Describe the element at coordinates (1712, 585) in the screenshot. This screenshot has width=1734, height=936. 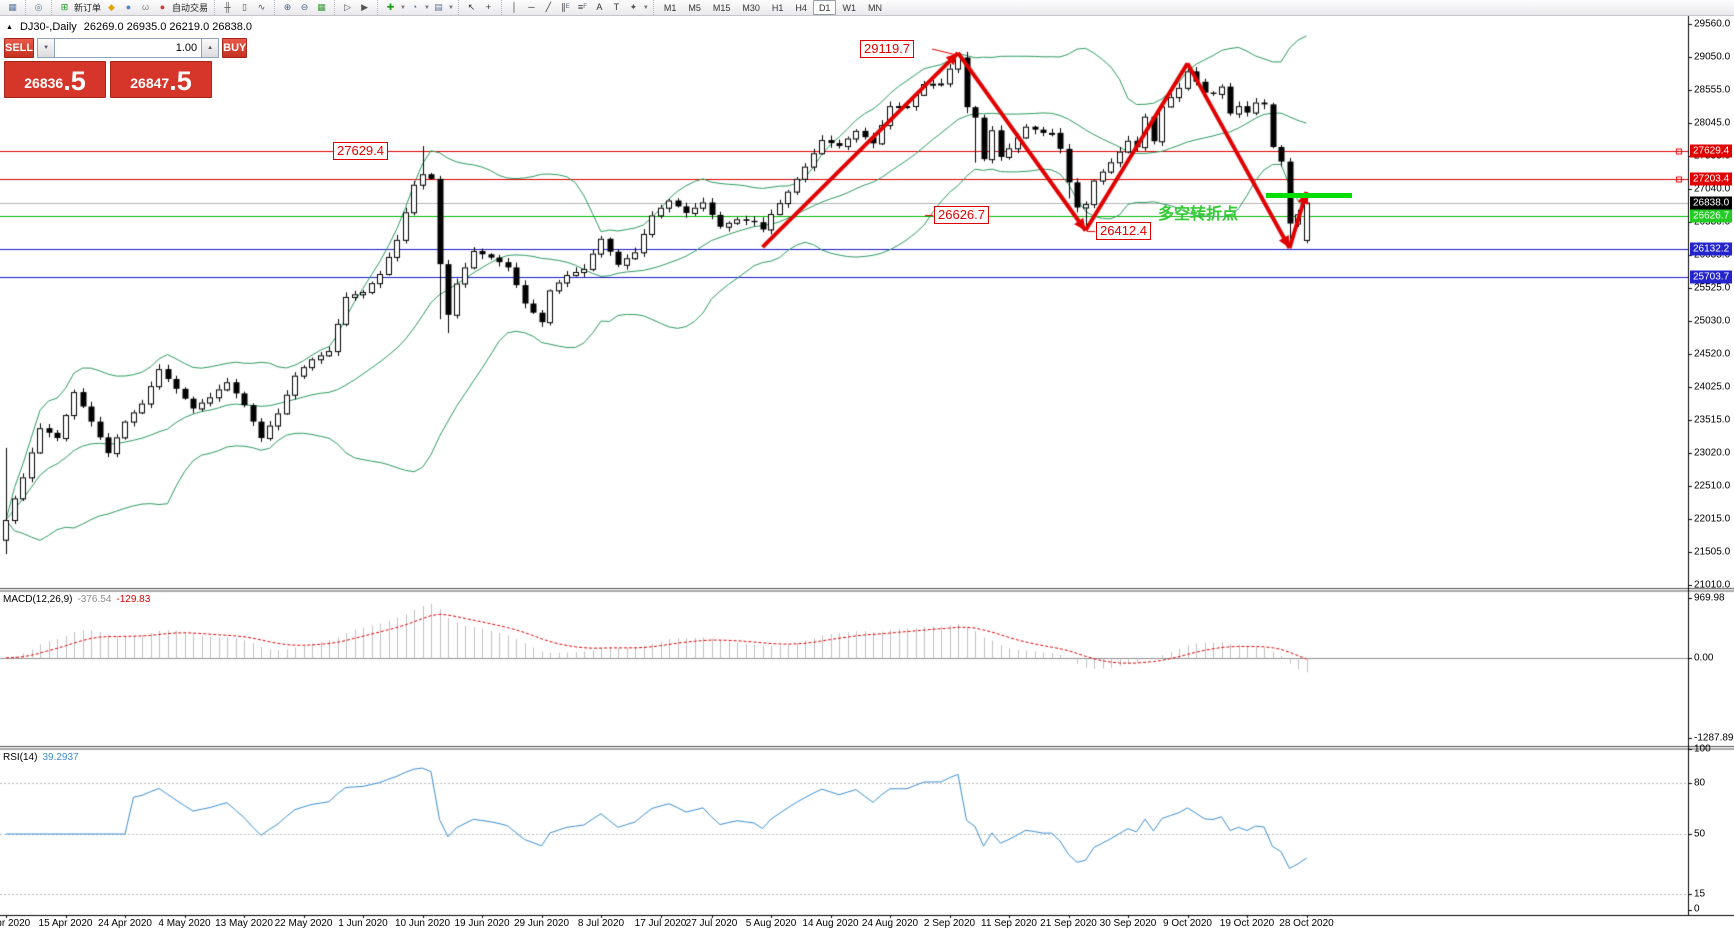
I see `price-tick: 21010.0` at that location.